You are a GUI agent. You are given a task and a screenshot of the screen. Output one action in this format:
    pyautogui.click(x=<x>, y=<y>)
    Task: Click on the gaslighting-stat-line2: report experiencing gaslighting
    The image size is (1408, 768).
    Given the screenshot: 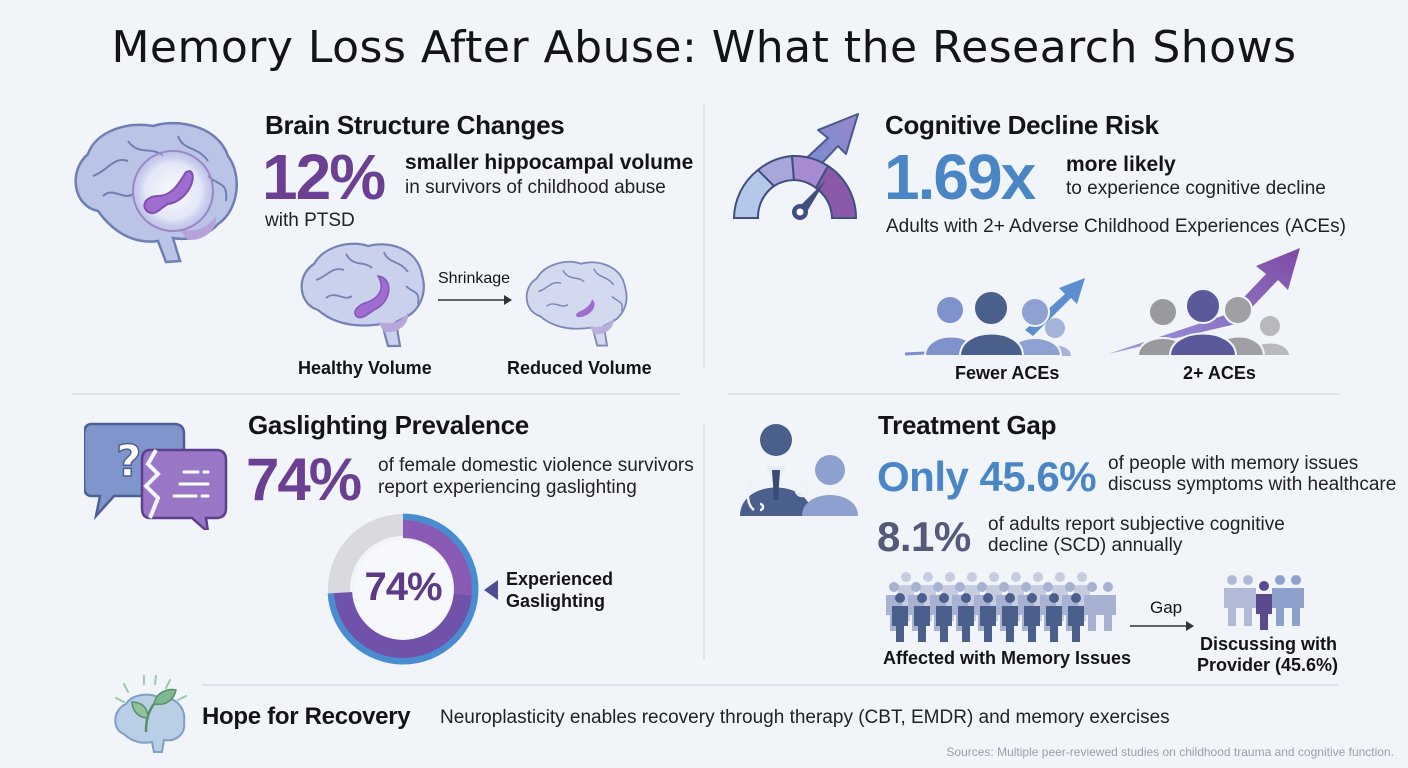 What is the action you would take?
    pyautogui.click(x=507, y=487)
    